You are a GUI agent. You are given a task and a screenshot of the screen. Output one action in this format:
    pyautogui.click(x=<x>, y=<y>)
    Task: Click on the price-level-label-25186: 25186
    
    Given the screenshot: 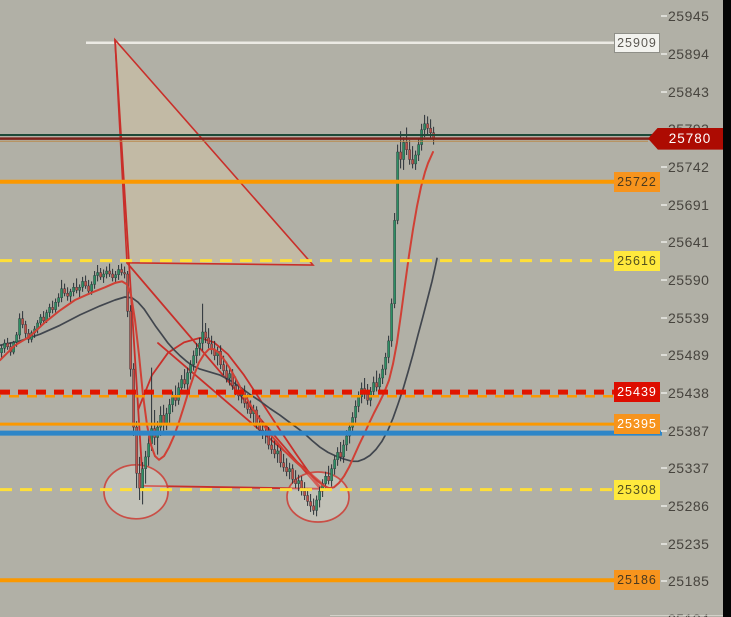 What is the action you would take?
    pyautogui.click(x=637, y=580)
    